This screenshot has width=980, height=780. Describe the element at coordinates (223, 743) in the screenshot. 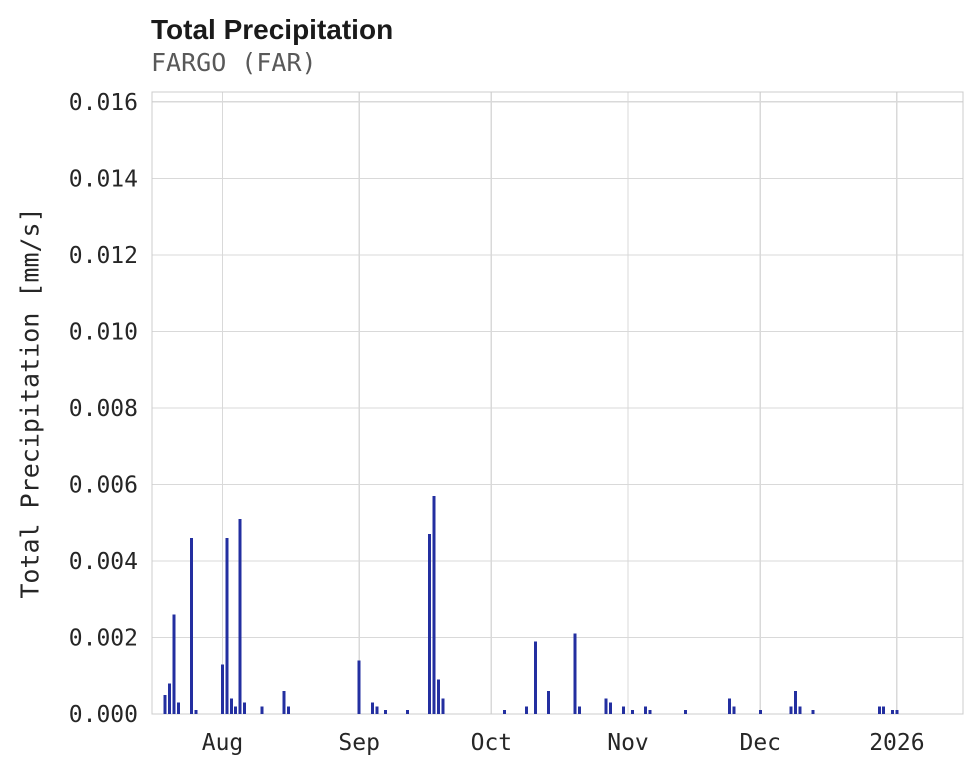

I see `x-tick-label: Aug` at that location.